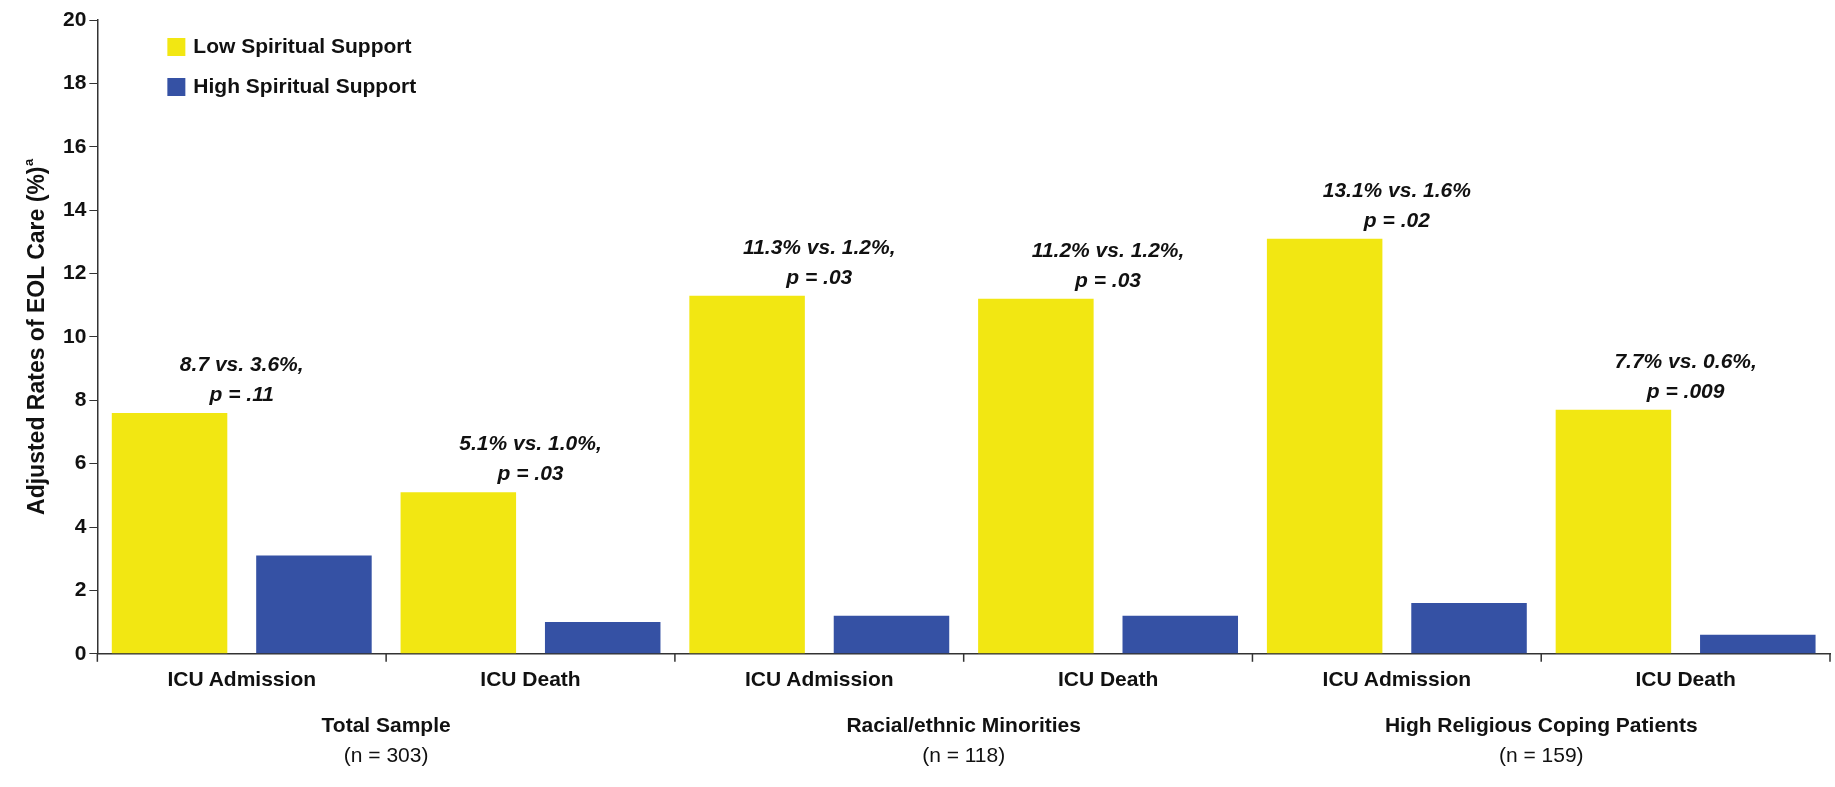  What do you see at coordinates (75, 335) in the screenshot?
I see `y-tick-label: 10` at bounding box center [75, 335].